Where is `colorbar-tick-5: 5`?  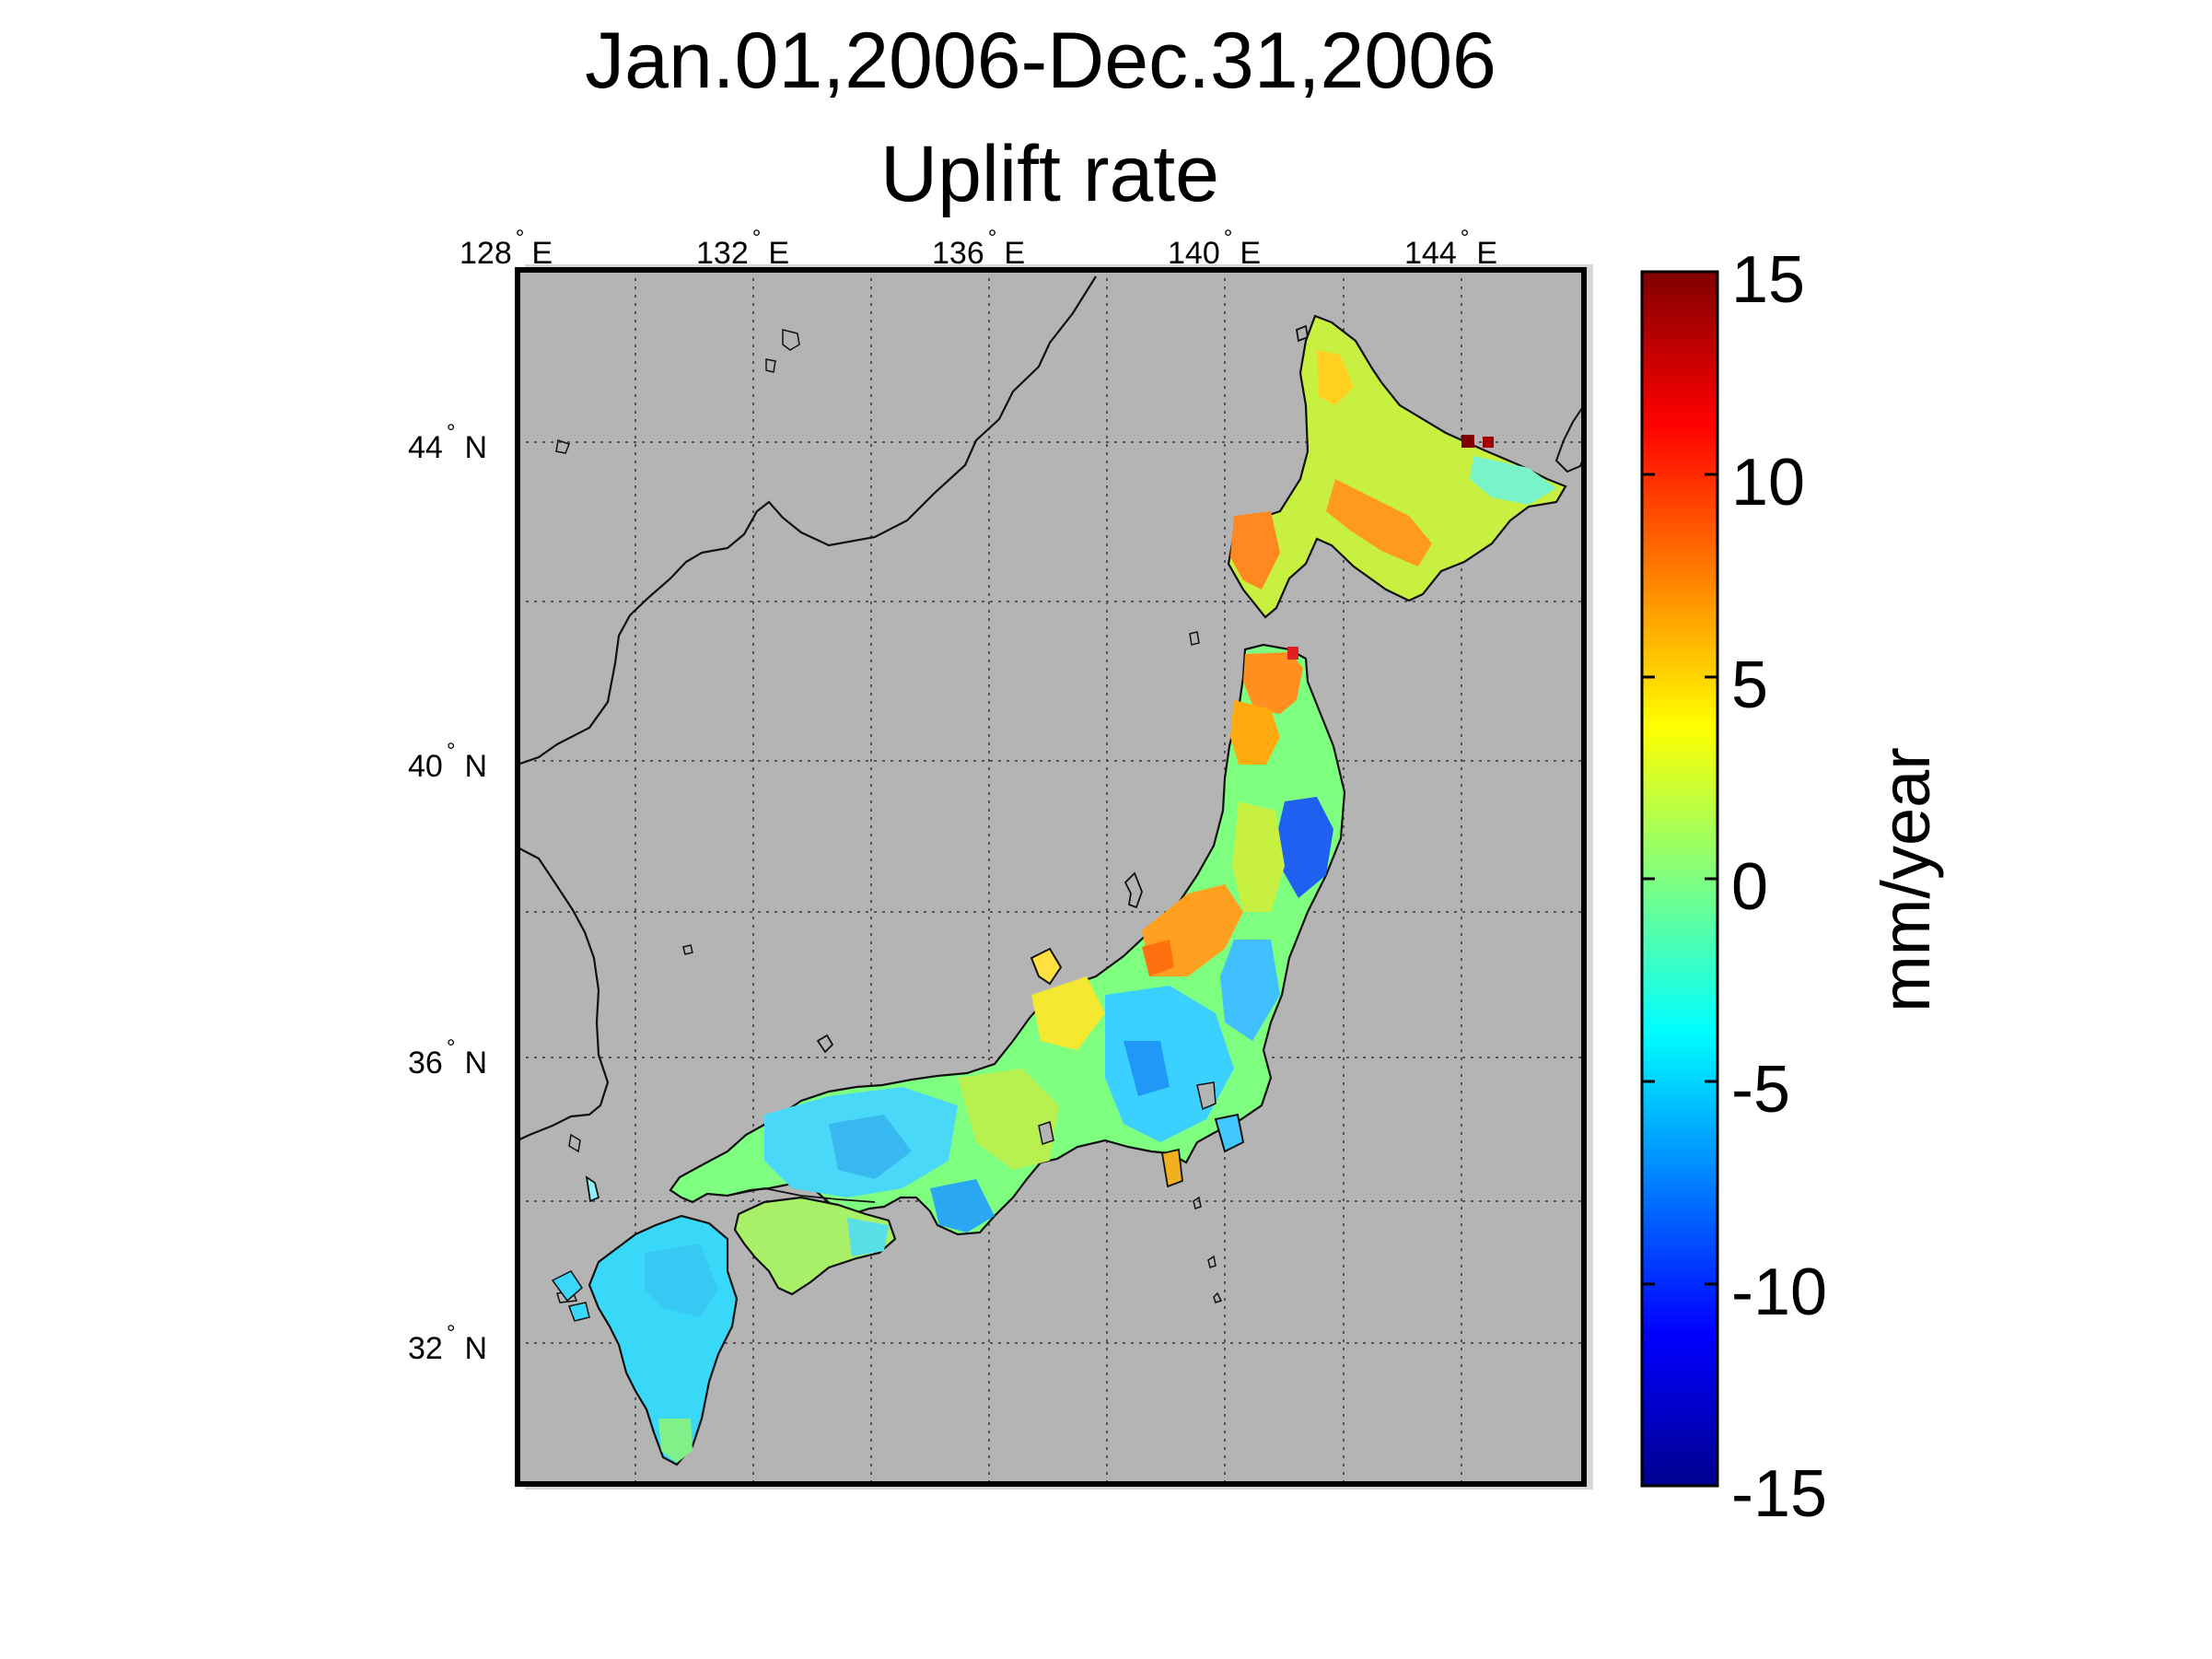 colorbar-tick-5: 5 is located at coordinates (1750, 685).